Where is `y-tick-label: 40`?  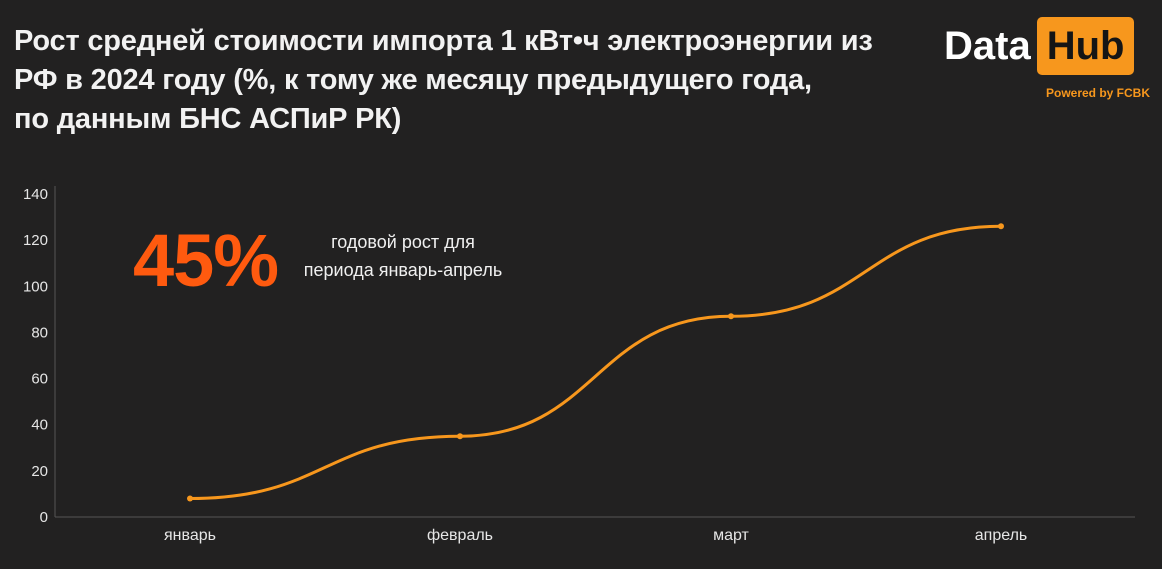
y-tick-label: 40 is located at coordinates (39, 425).